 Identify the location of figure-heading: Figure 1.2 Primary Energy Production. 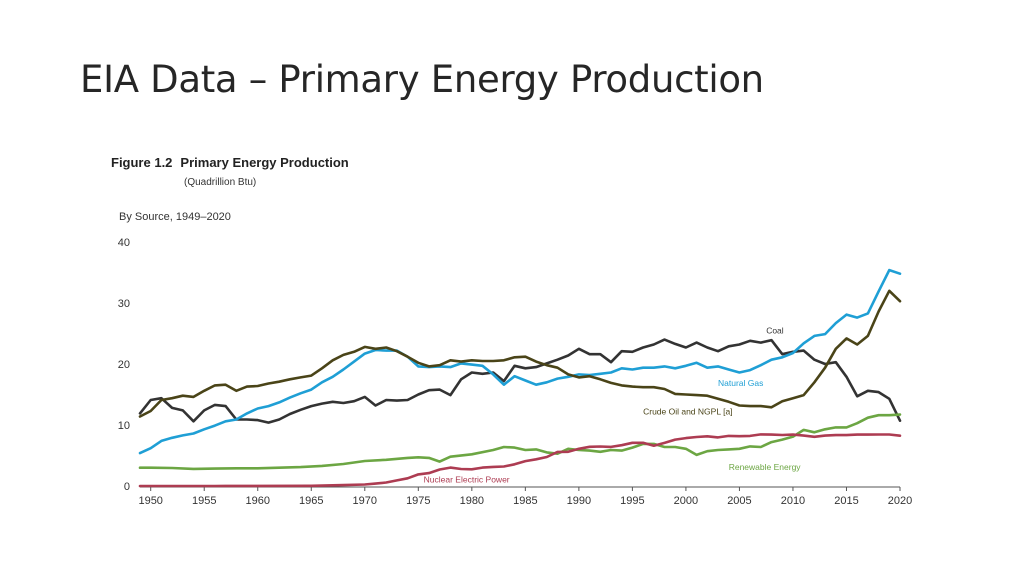
(230, 162).